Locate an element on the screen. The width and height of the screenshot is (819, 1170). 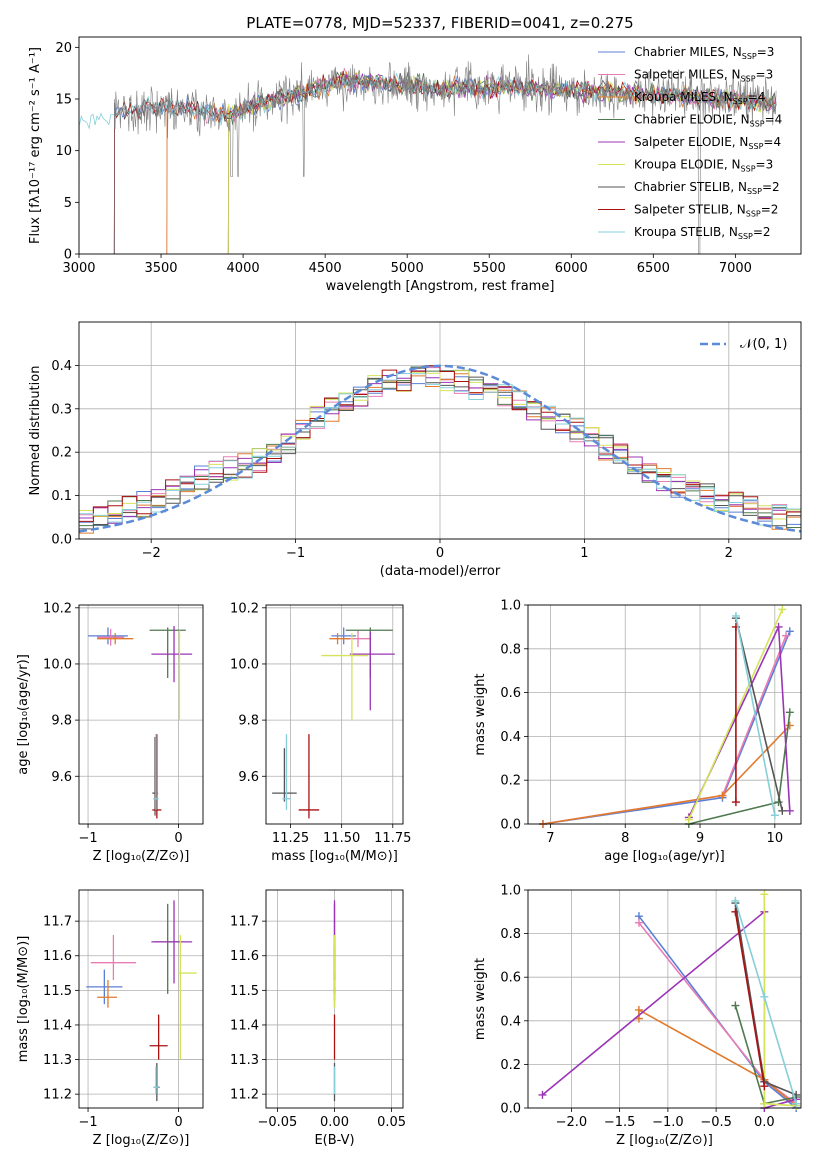
spectrum-xlabel: wavelength [Angstrom, rest frame] is located at coordinates (440, 286).